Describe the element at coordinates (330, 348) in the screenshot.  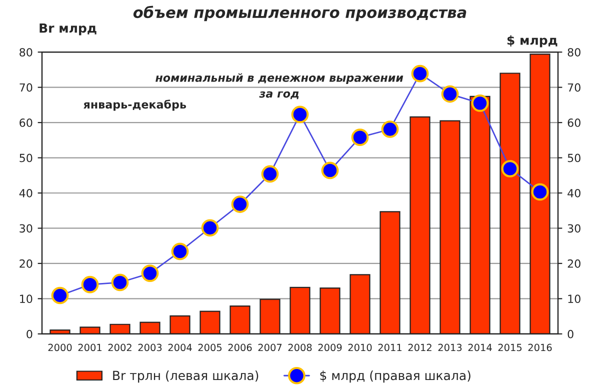
I see `x-tick-label: 2009` at that location.